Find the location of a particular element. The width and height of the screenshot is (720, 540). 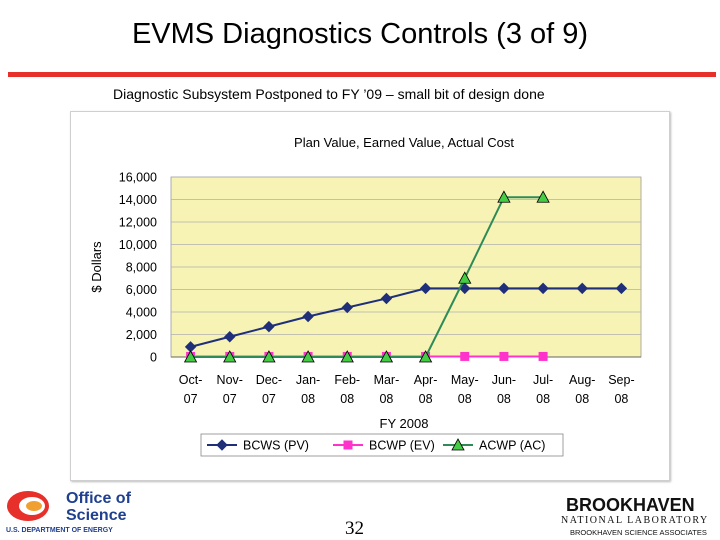

chart-title: Plan Value, Earned Value, Actual Cost is located at coordinates (404, 142).